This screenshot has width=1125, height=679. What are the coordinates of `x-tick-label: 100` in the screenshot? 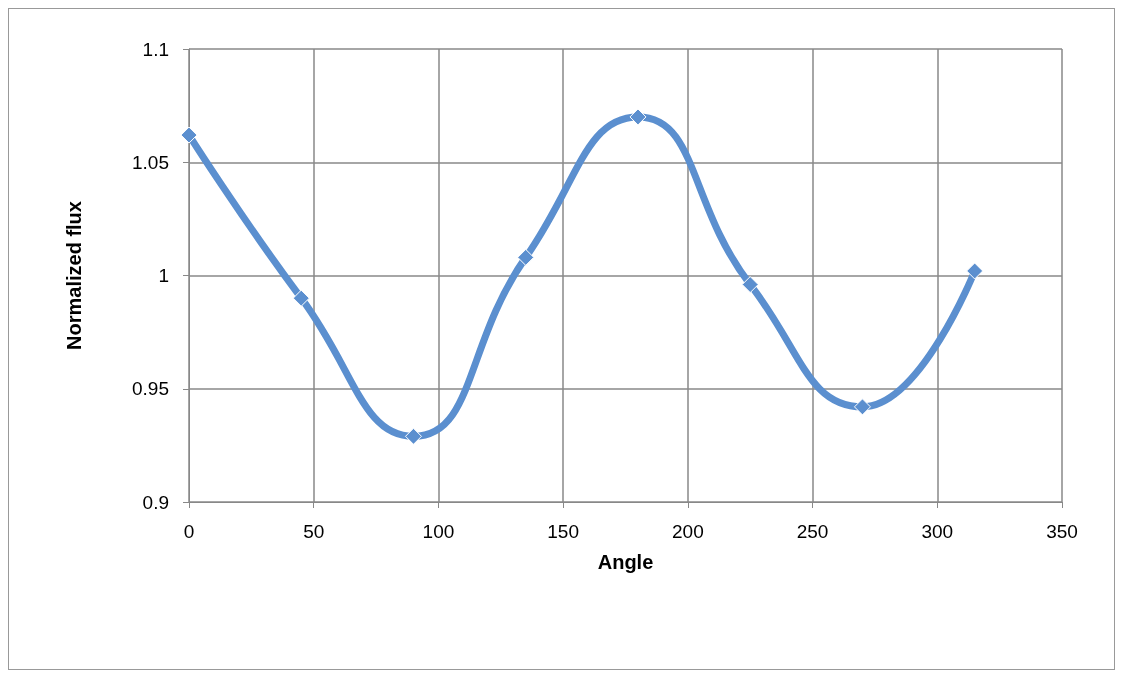 It's located at (438, 531).